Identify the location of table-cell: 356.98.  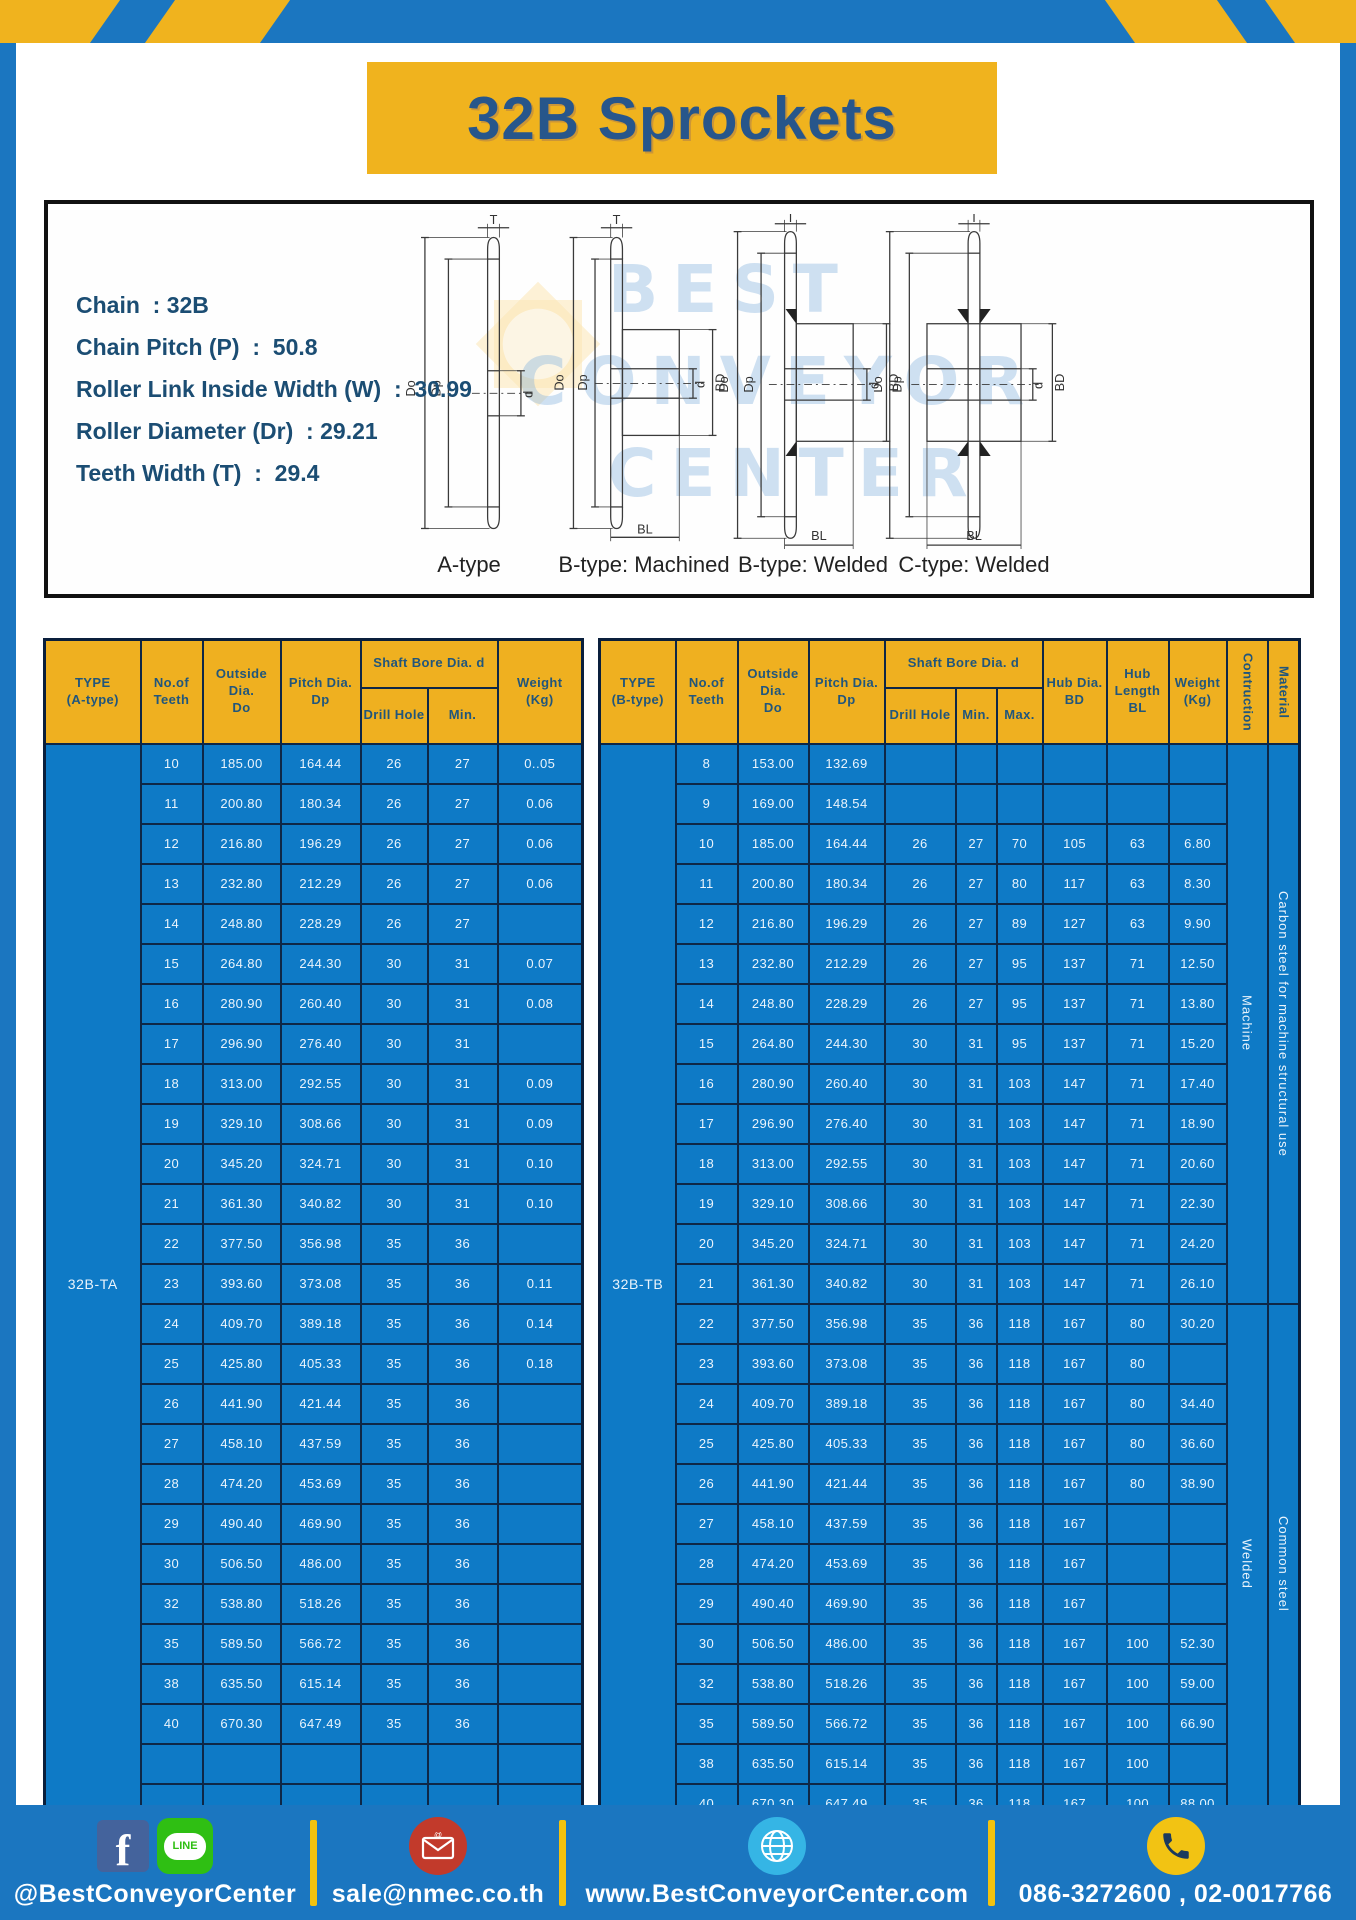
(846, 1323).